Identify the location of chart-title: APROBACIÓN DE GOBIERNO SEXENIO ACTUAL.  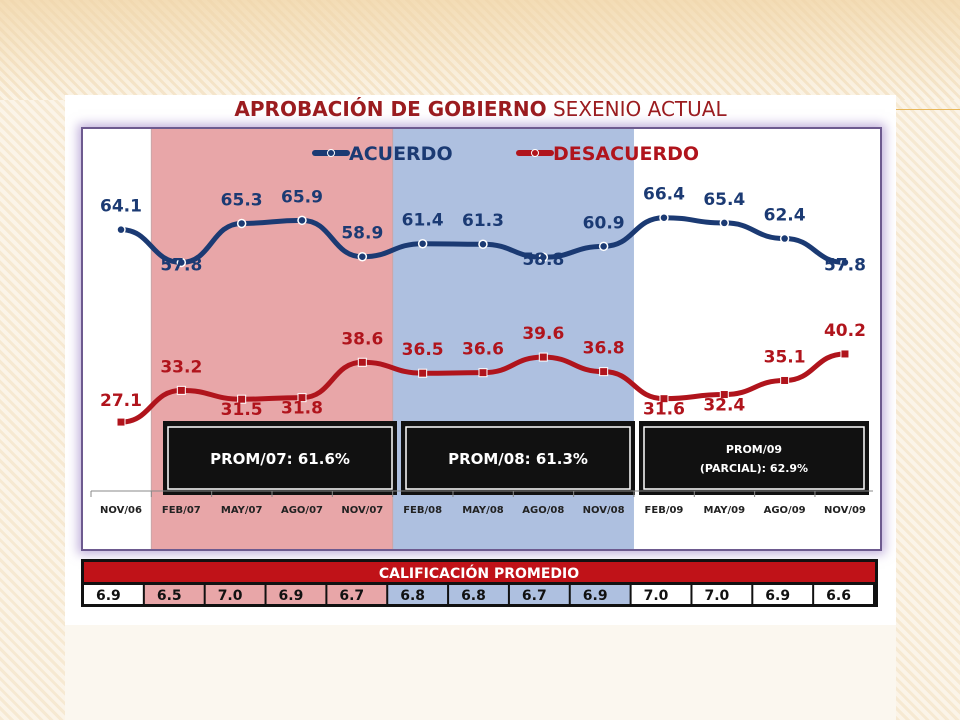
(480, 109).